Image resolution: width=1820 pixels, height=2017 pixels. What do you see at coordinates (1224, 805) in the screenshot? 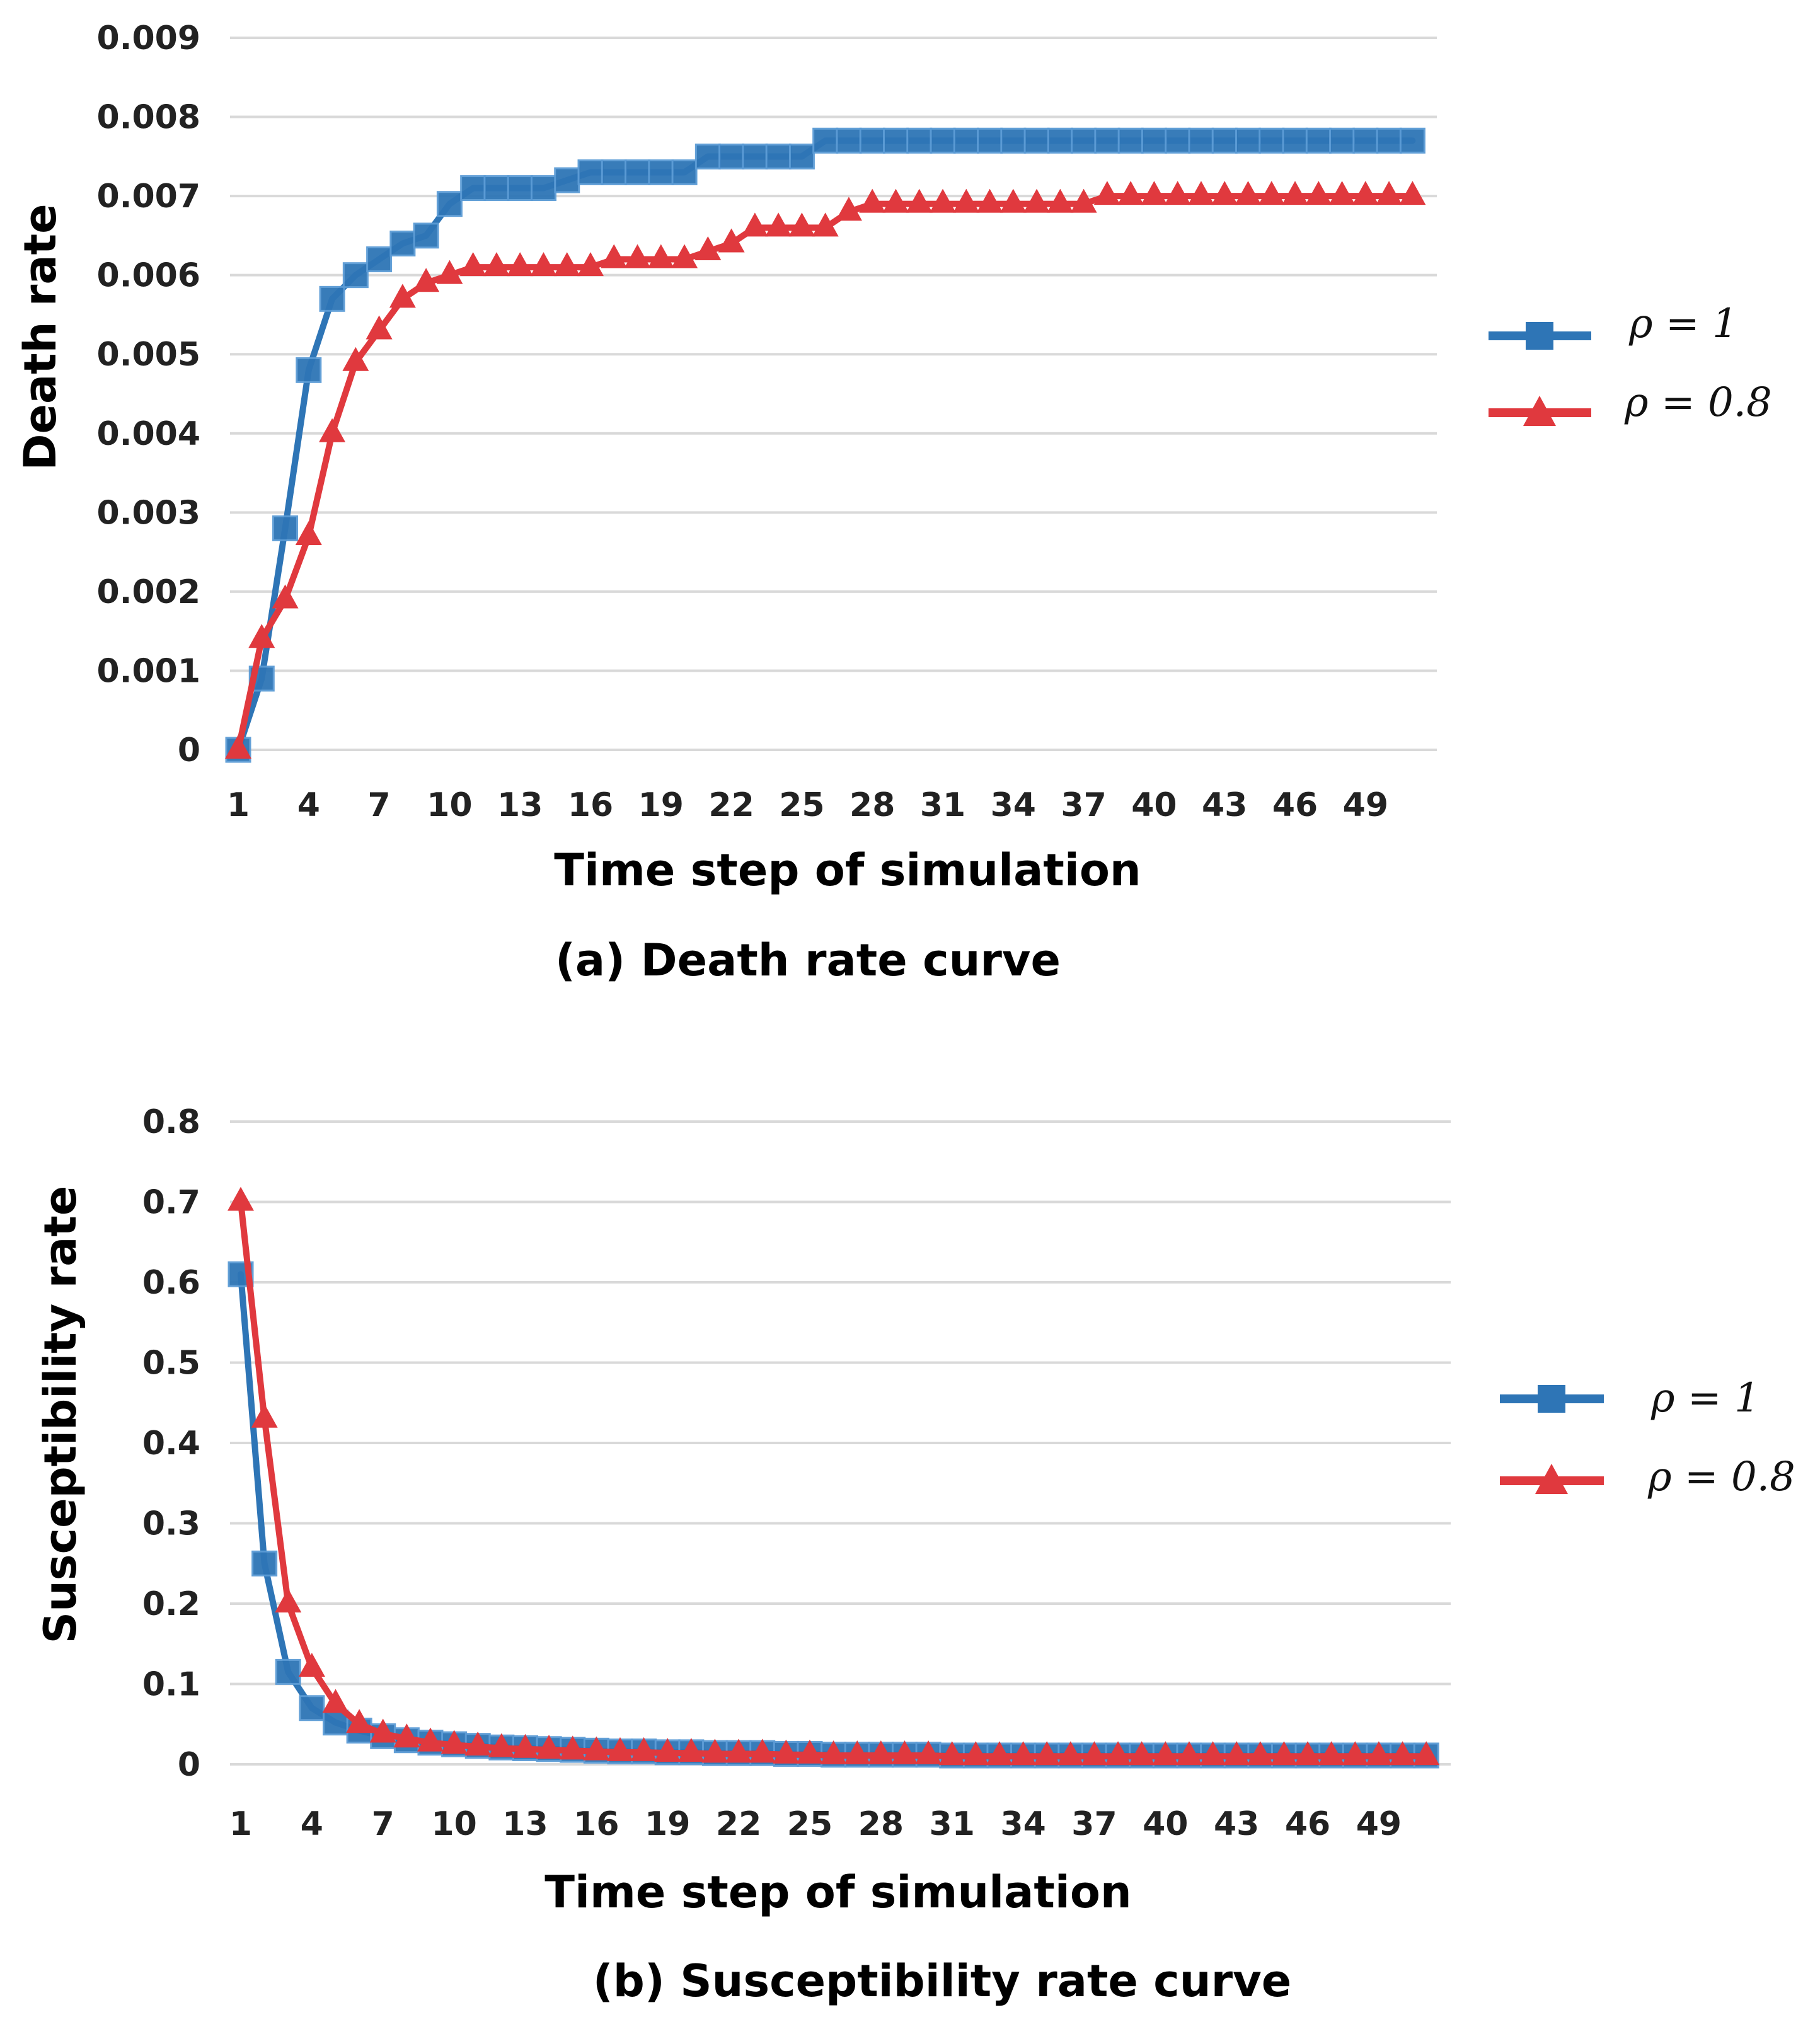
I see `death-rate-x-tick-label: 43` at bounding box center [1224, 805].